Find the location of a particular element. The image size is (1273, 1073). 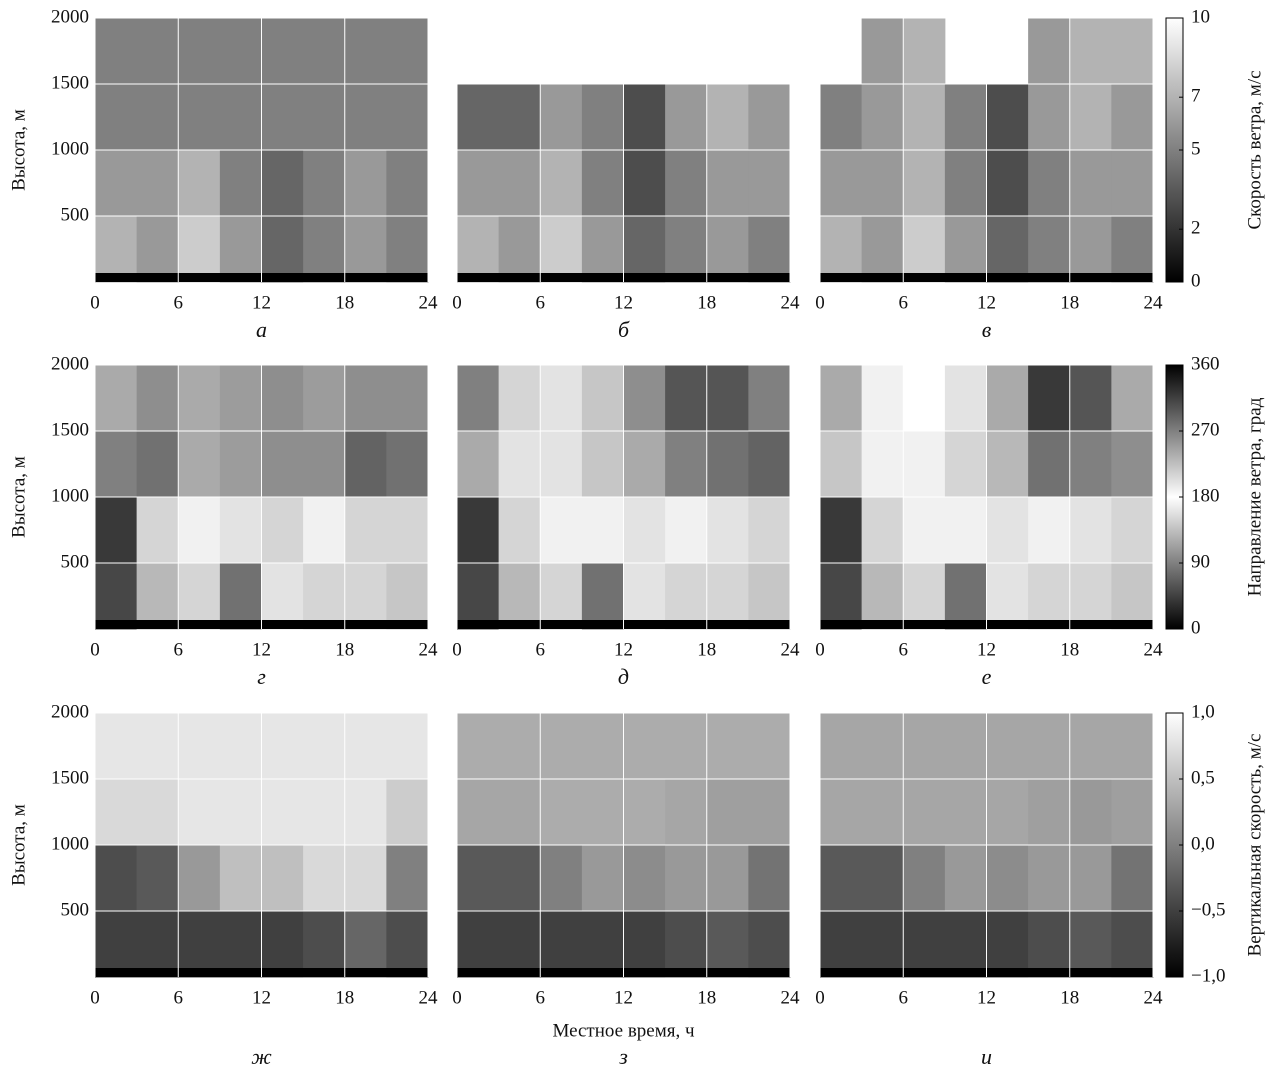

panel-caption: б is located at coordinates (624, 329).